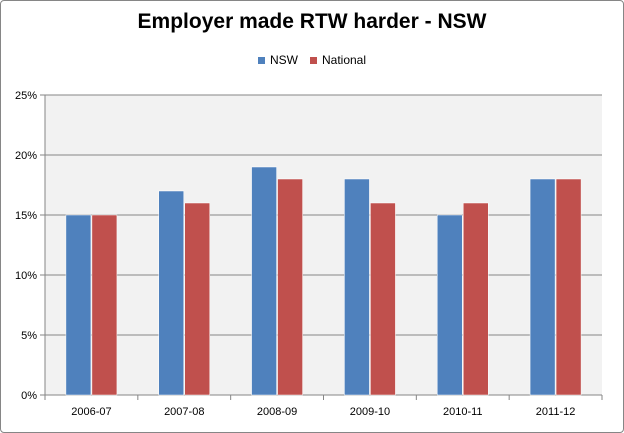  I want to click on legend-item-national: National, so click(338, 60).